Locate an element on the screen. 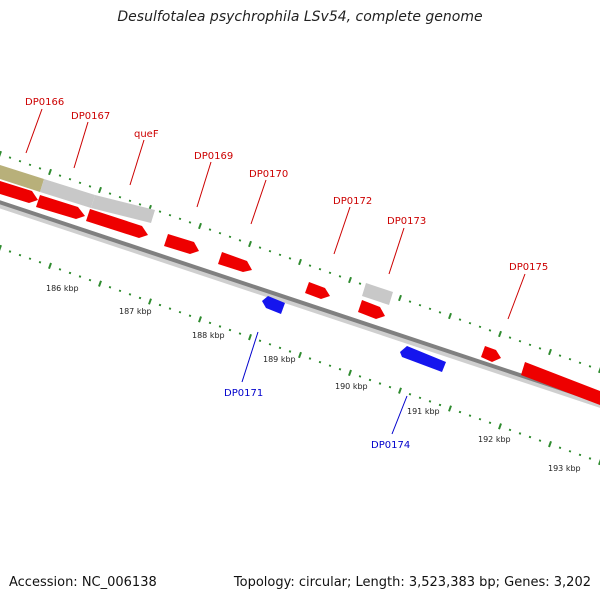 The height and width of the screenshot is (600, 600). scale-label: 192 kbp is located at coordinates (494, 439).